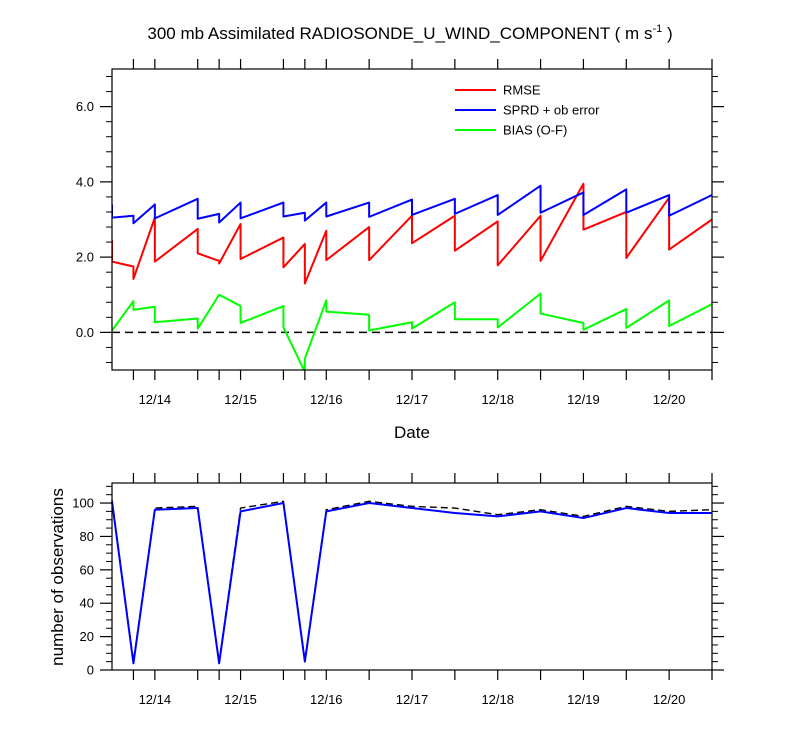 The width and height of the screenshot is (800, 750). Describe the element at coordinates (85, 181) in the screenshot. I see `top-y-tick-label: 4.0` at that location.